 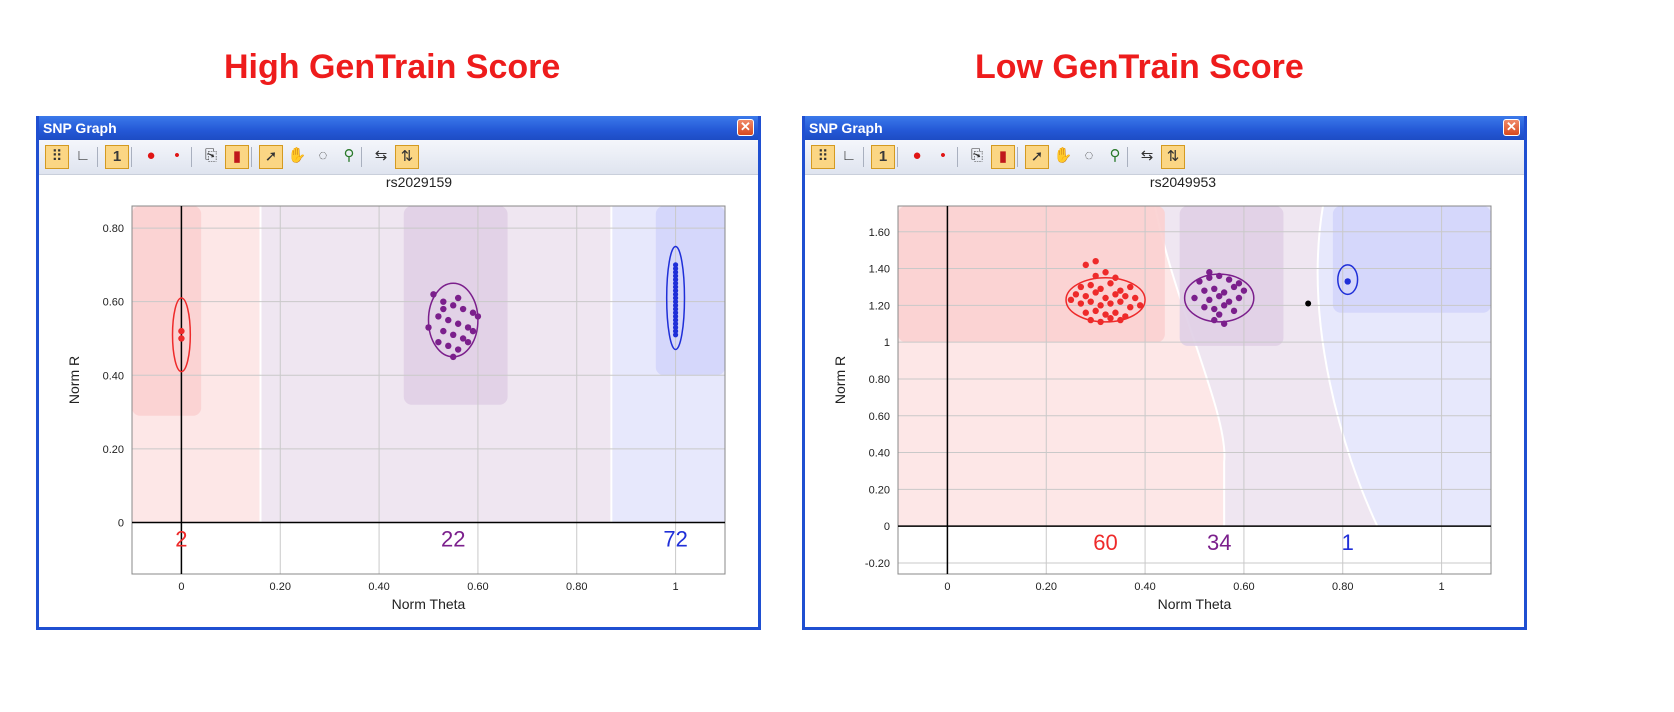 I want to click on y-tick-label: 0.80, so click(x=879, y=380).